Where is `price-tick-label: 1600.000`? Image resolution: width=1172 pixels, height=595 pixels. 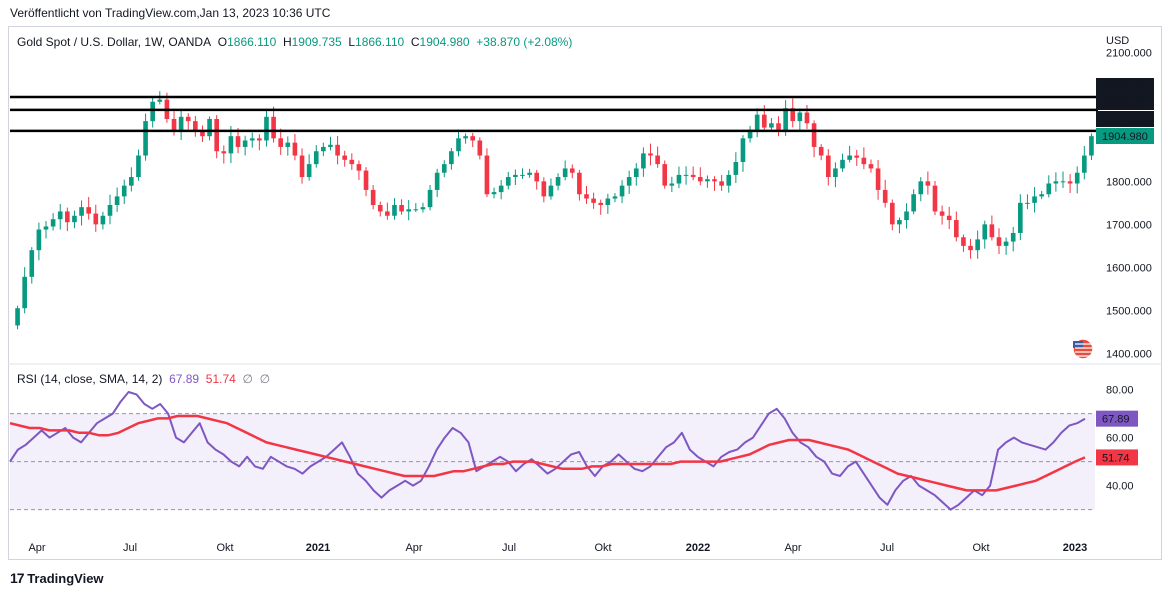
price-tick-label: 1600.000 is located at coordinates (1129, 268).